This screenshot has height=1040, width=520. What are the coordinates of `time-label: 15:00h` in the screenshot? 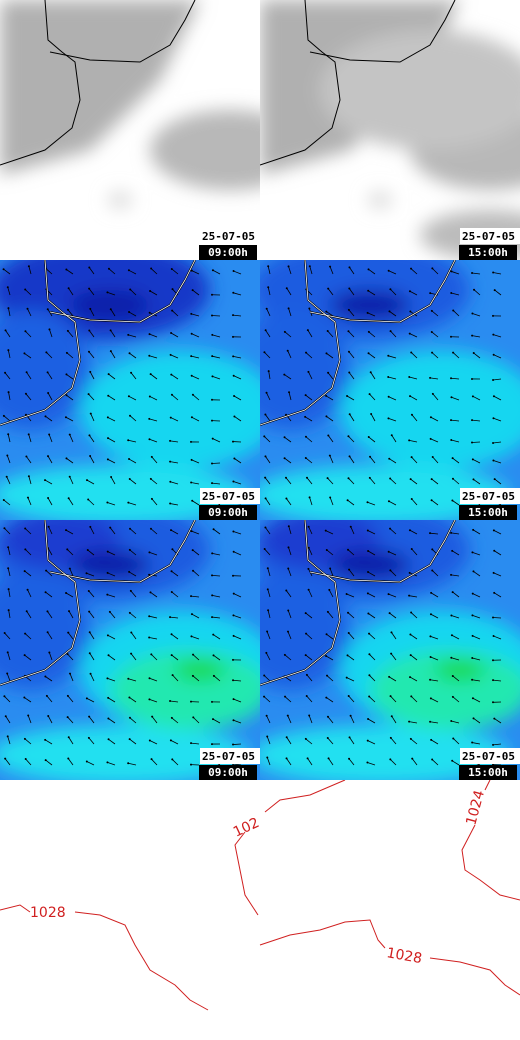 It's located at (488, 252).